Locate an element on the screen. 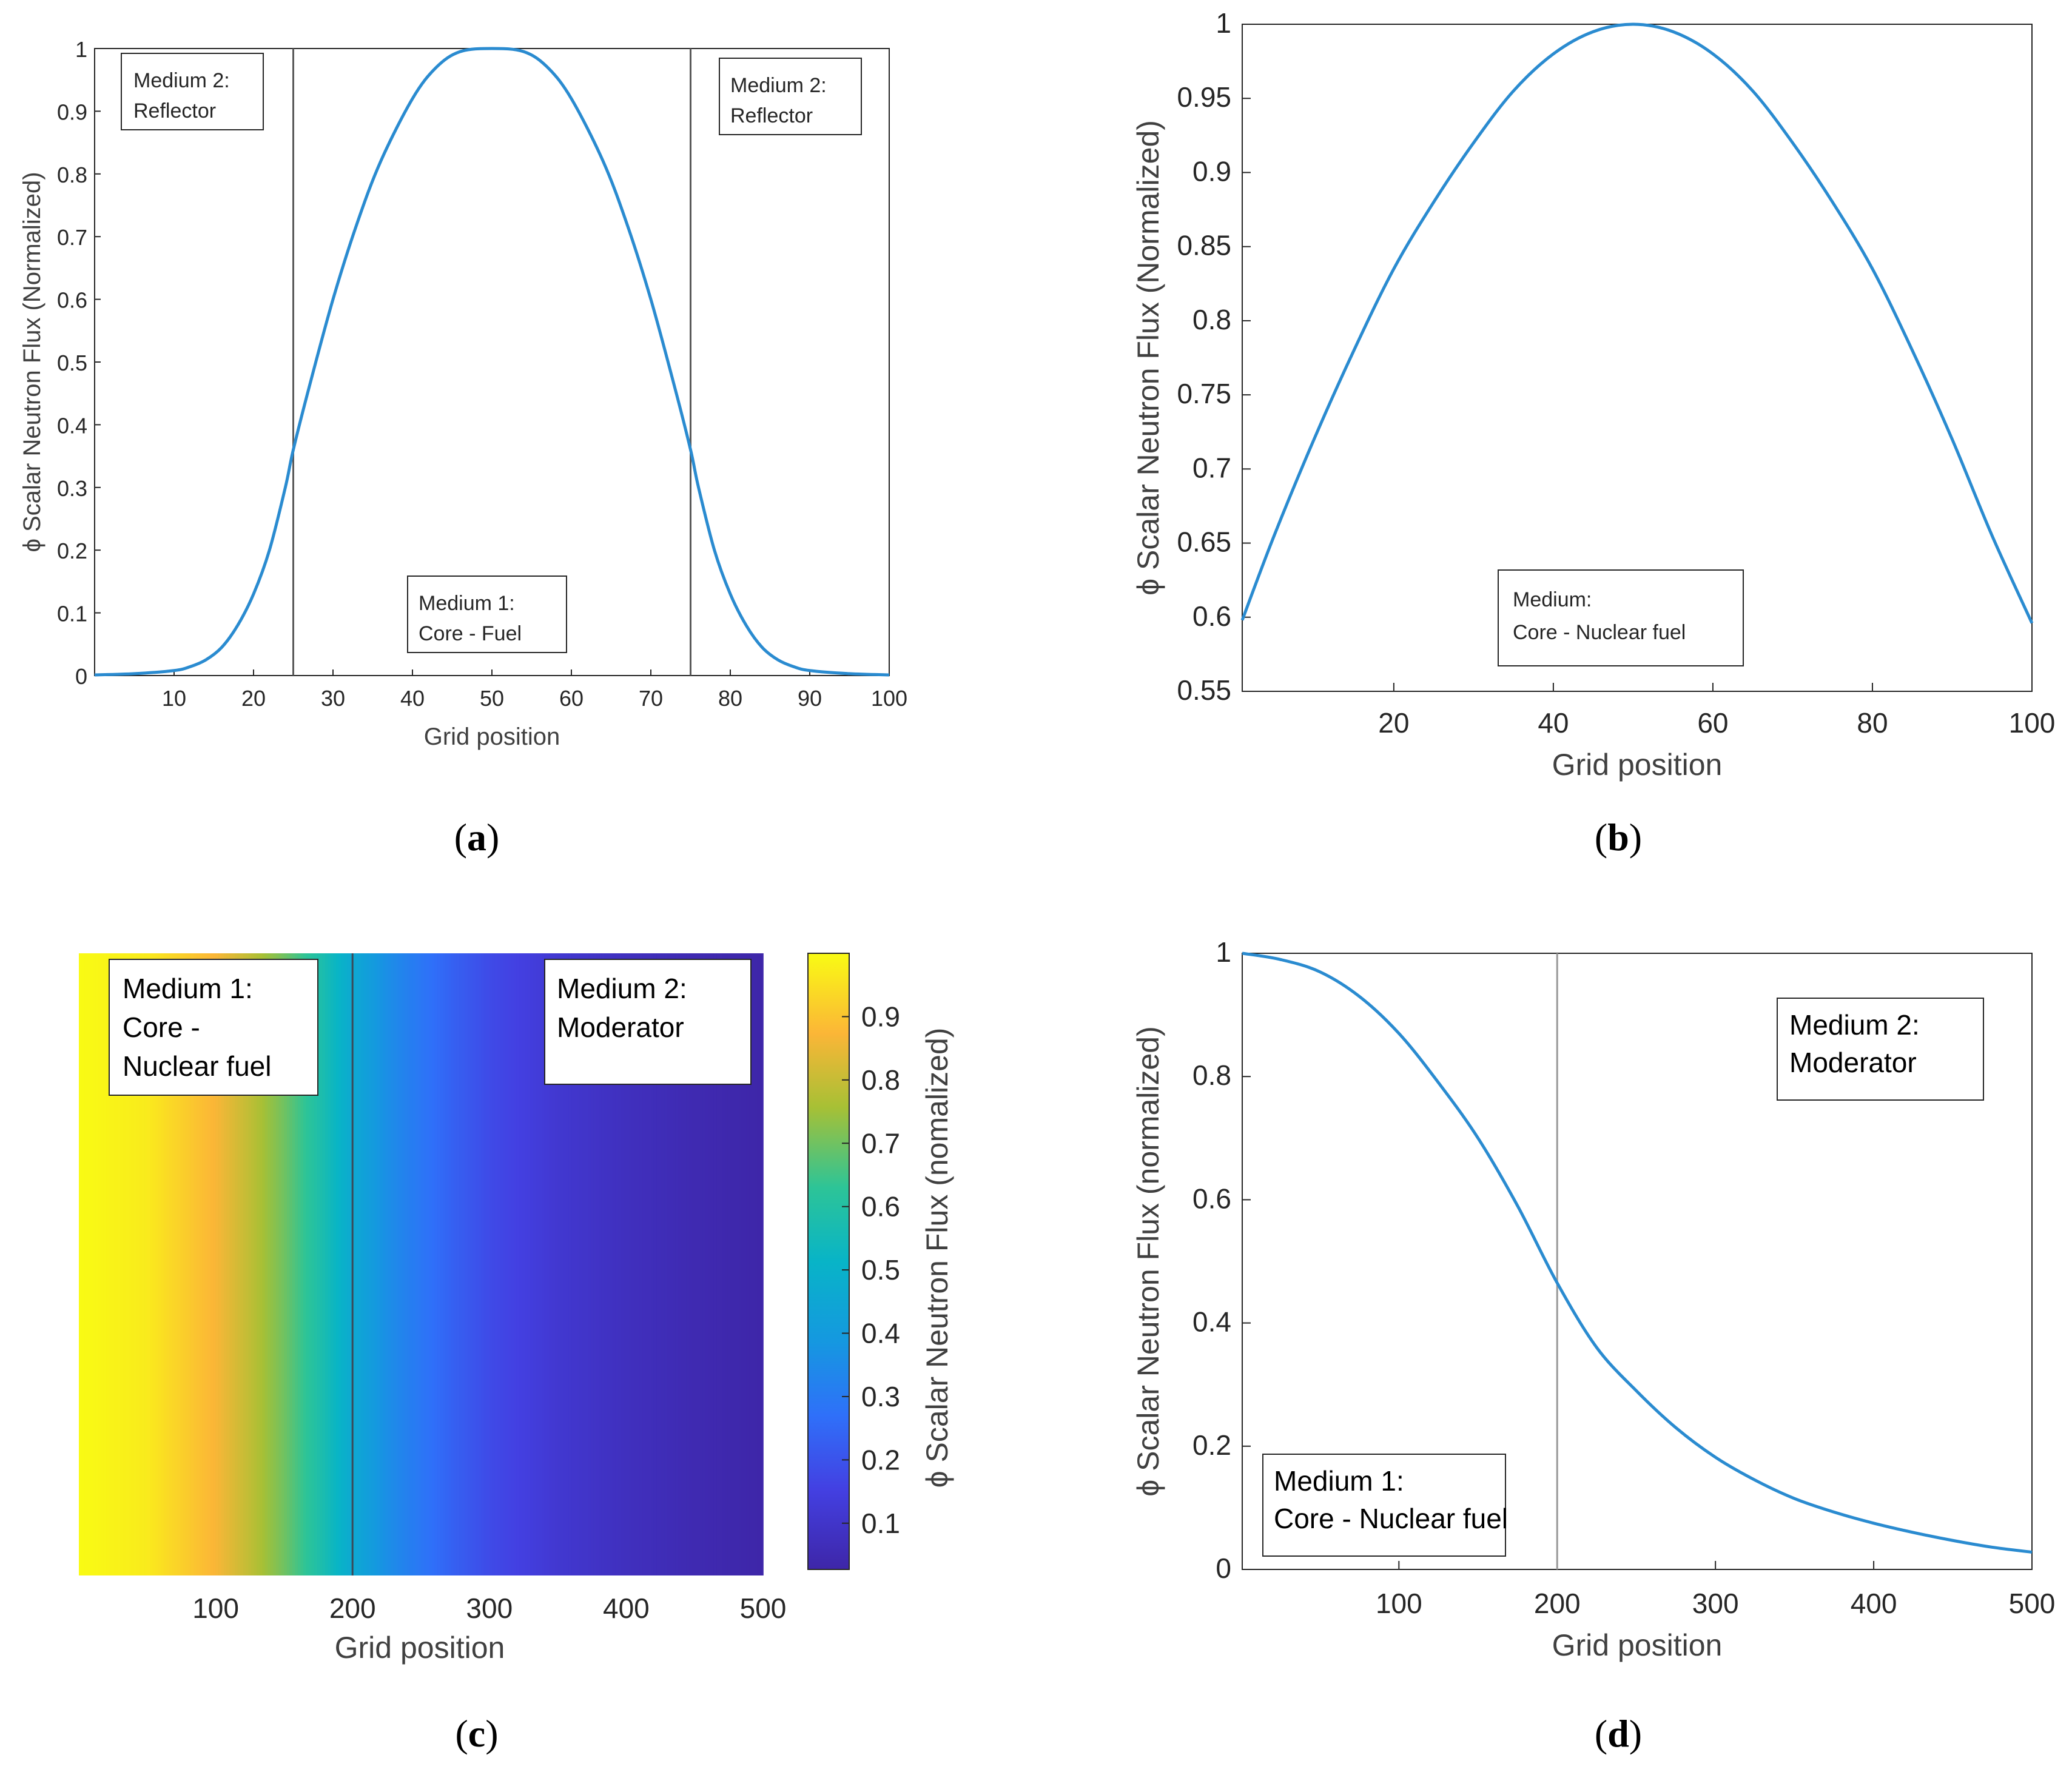 This screenshot has width=2072, height=1775. y-tick-label: 0.5 is located at coordinates (72, 363).